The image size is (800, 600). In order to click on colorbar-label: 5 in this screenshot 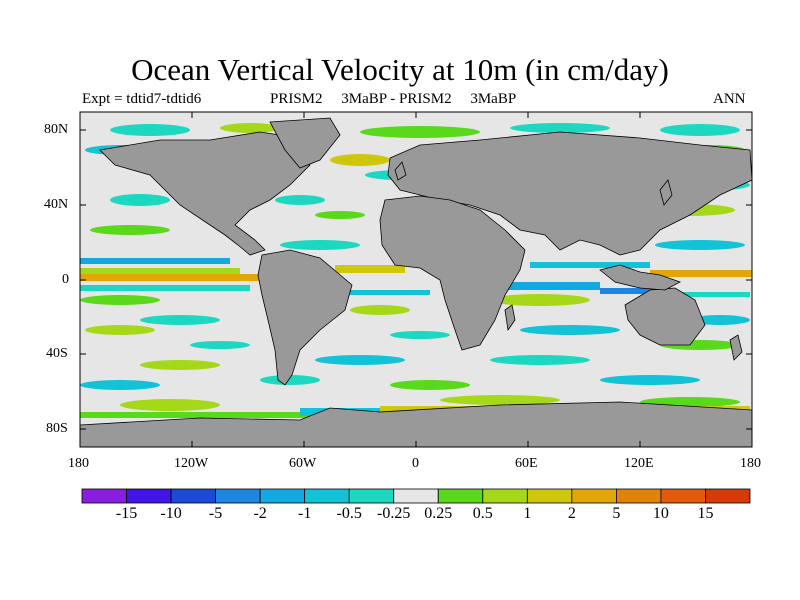, I will do `click(616, 513)`.